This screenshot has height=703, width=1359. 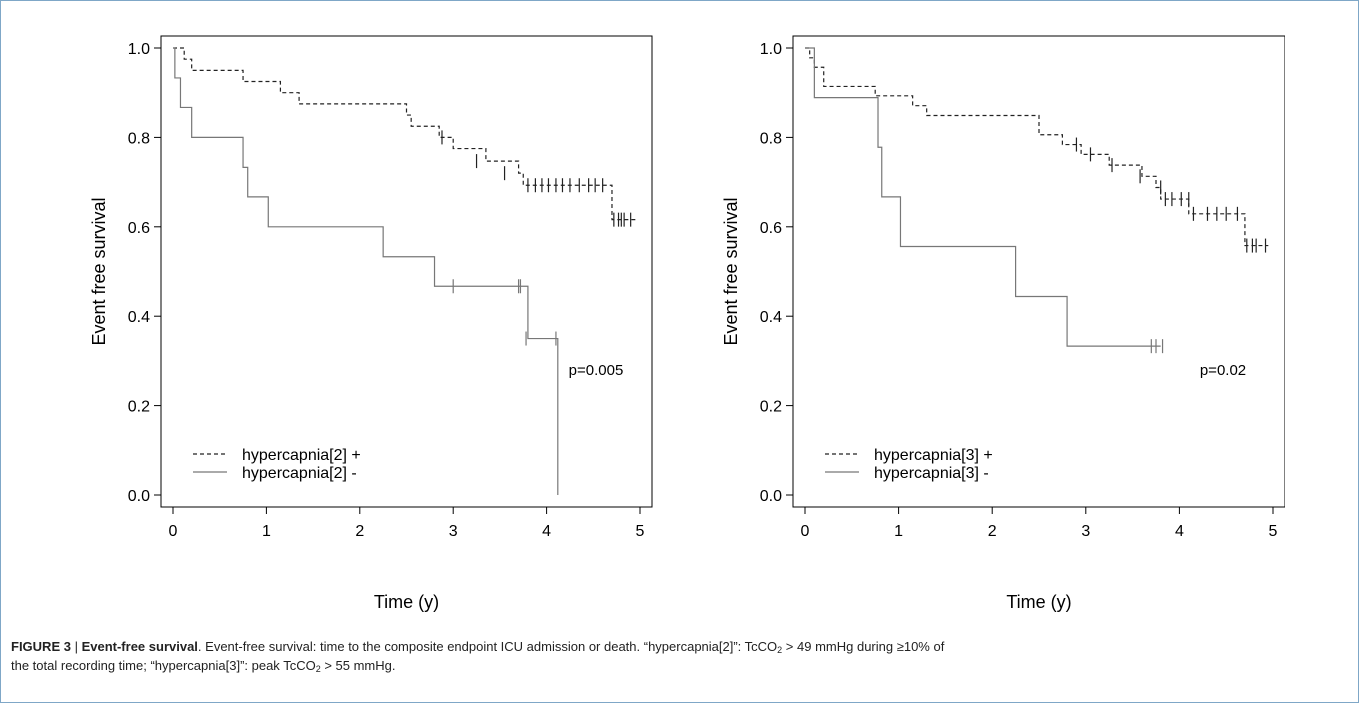 What do you see at coordinates (1223, 370) in the screenshot?
I see `p-value-annotation: p=0.02` at bounding box center [1223, 370].